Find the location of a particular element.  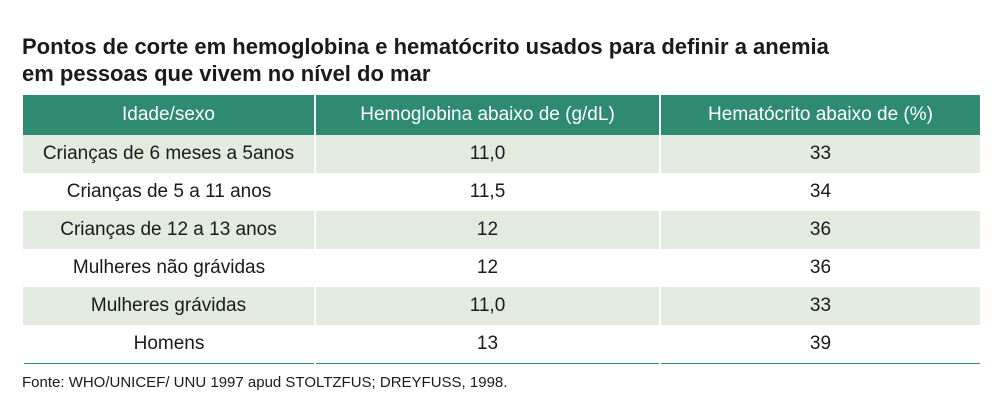

cell-age-sex: Mulheres grávidas is located at coordinates (169, 306).